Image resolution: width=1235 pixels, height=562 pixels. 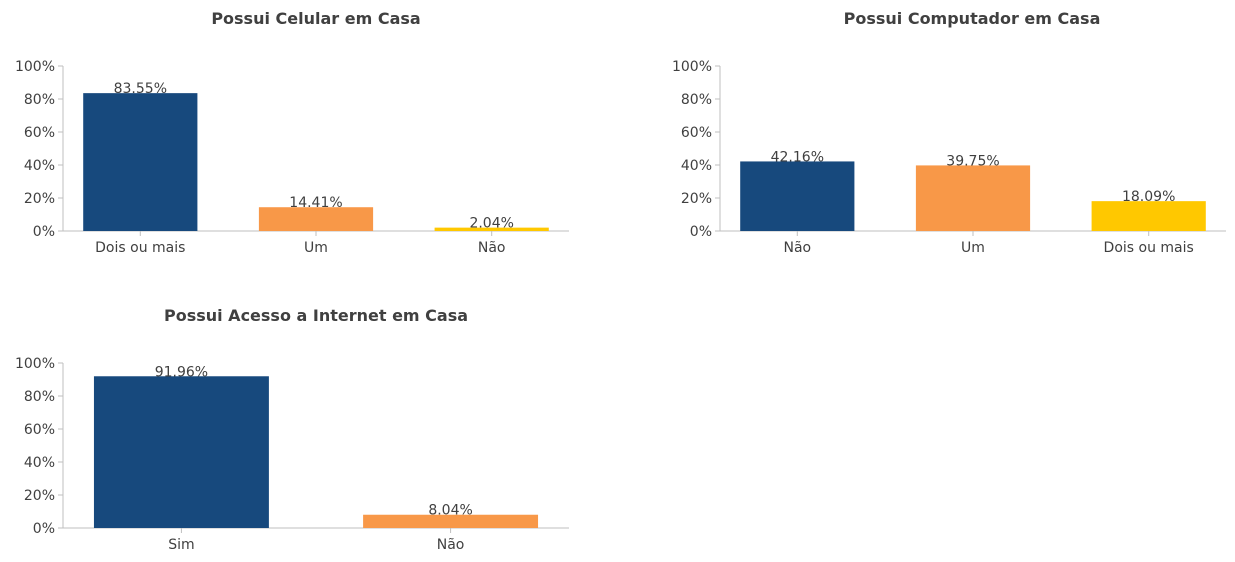 I want to click on data-label: 14.41%, so click(x=315, y=203).